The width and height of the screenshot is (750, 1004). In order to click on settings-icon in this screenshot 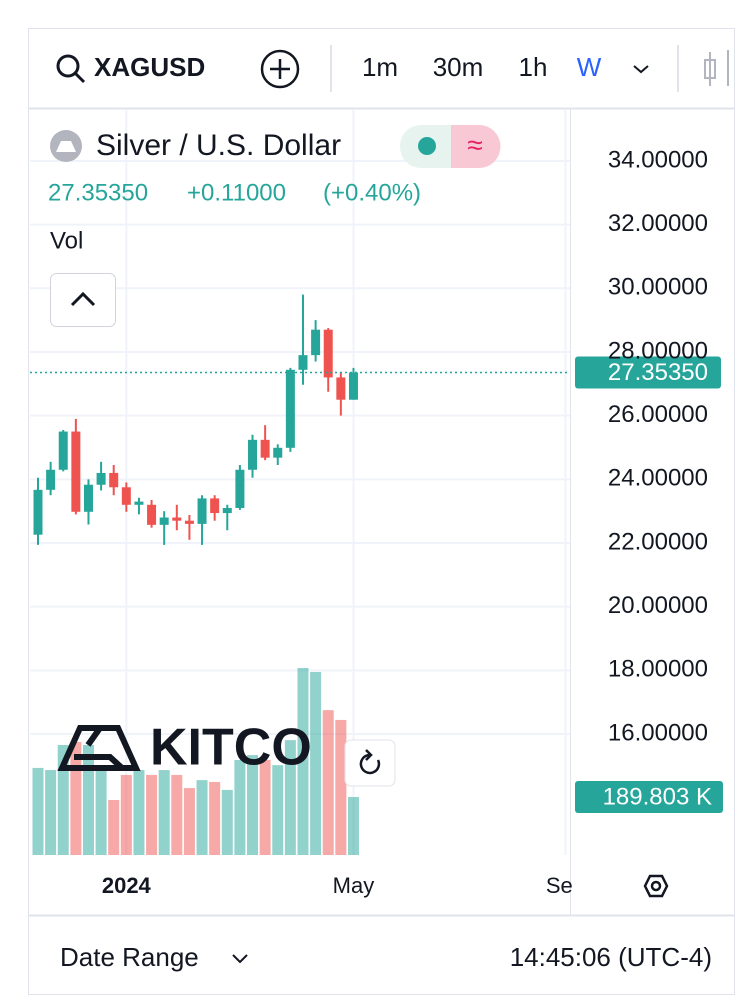, I will do `click(656, 886)`.